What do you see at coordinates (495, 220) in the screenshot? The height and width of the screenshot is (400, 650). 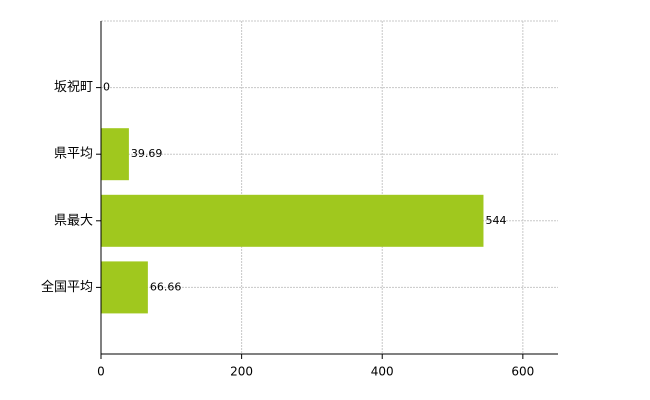 I see `value-label: 544` at bounding box center [495, 220].